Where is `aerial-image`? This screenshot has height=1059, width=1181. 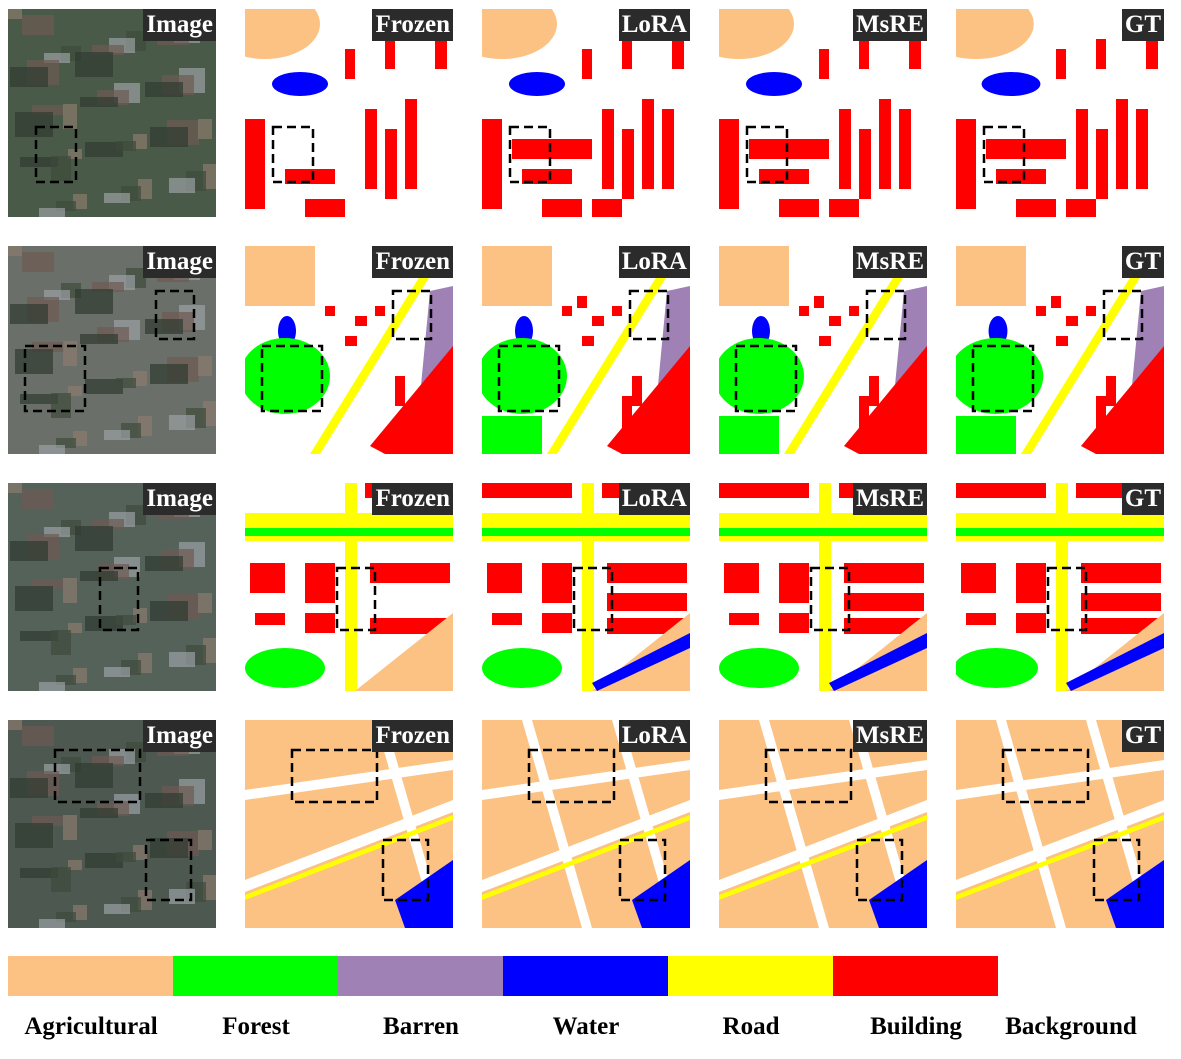
aerial-image is located at coordinates (112, 350).